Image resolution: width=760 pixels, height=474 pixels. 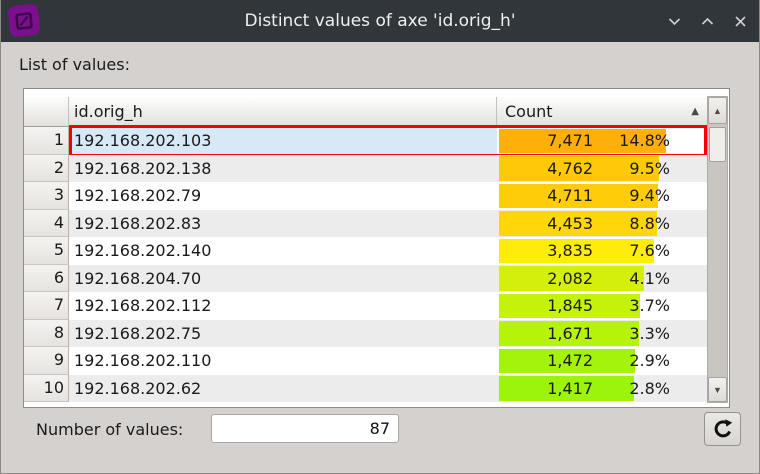 What do you see at coordinates (649, 388) in the screenshot?
I see `count-percent: 2.8%` at bounding box center [649, 388].